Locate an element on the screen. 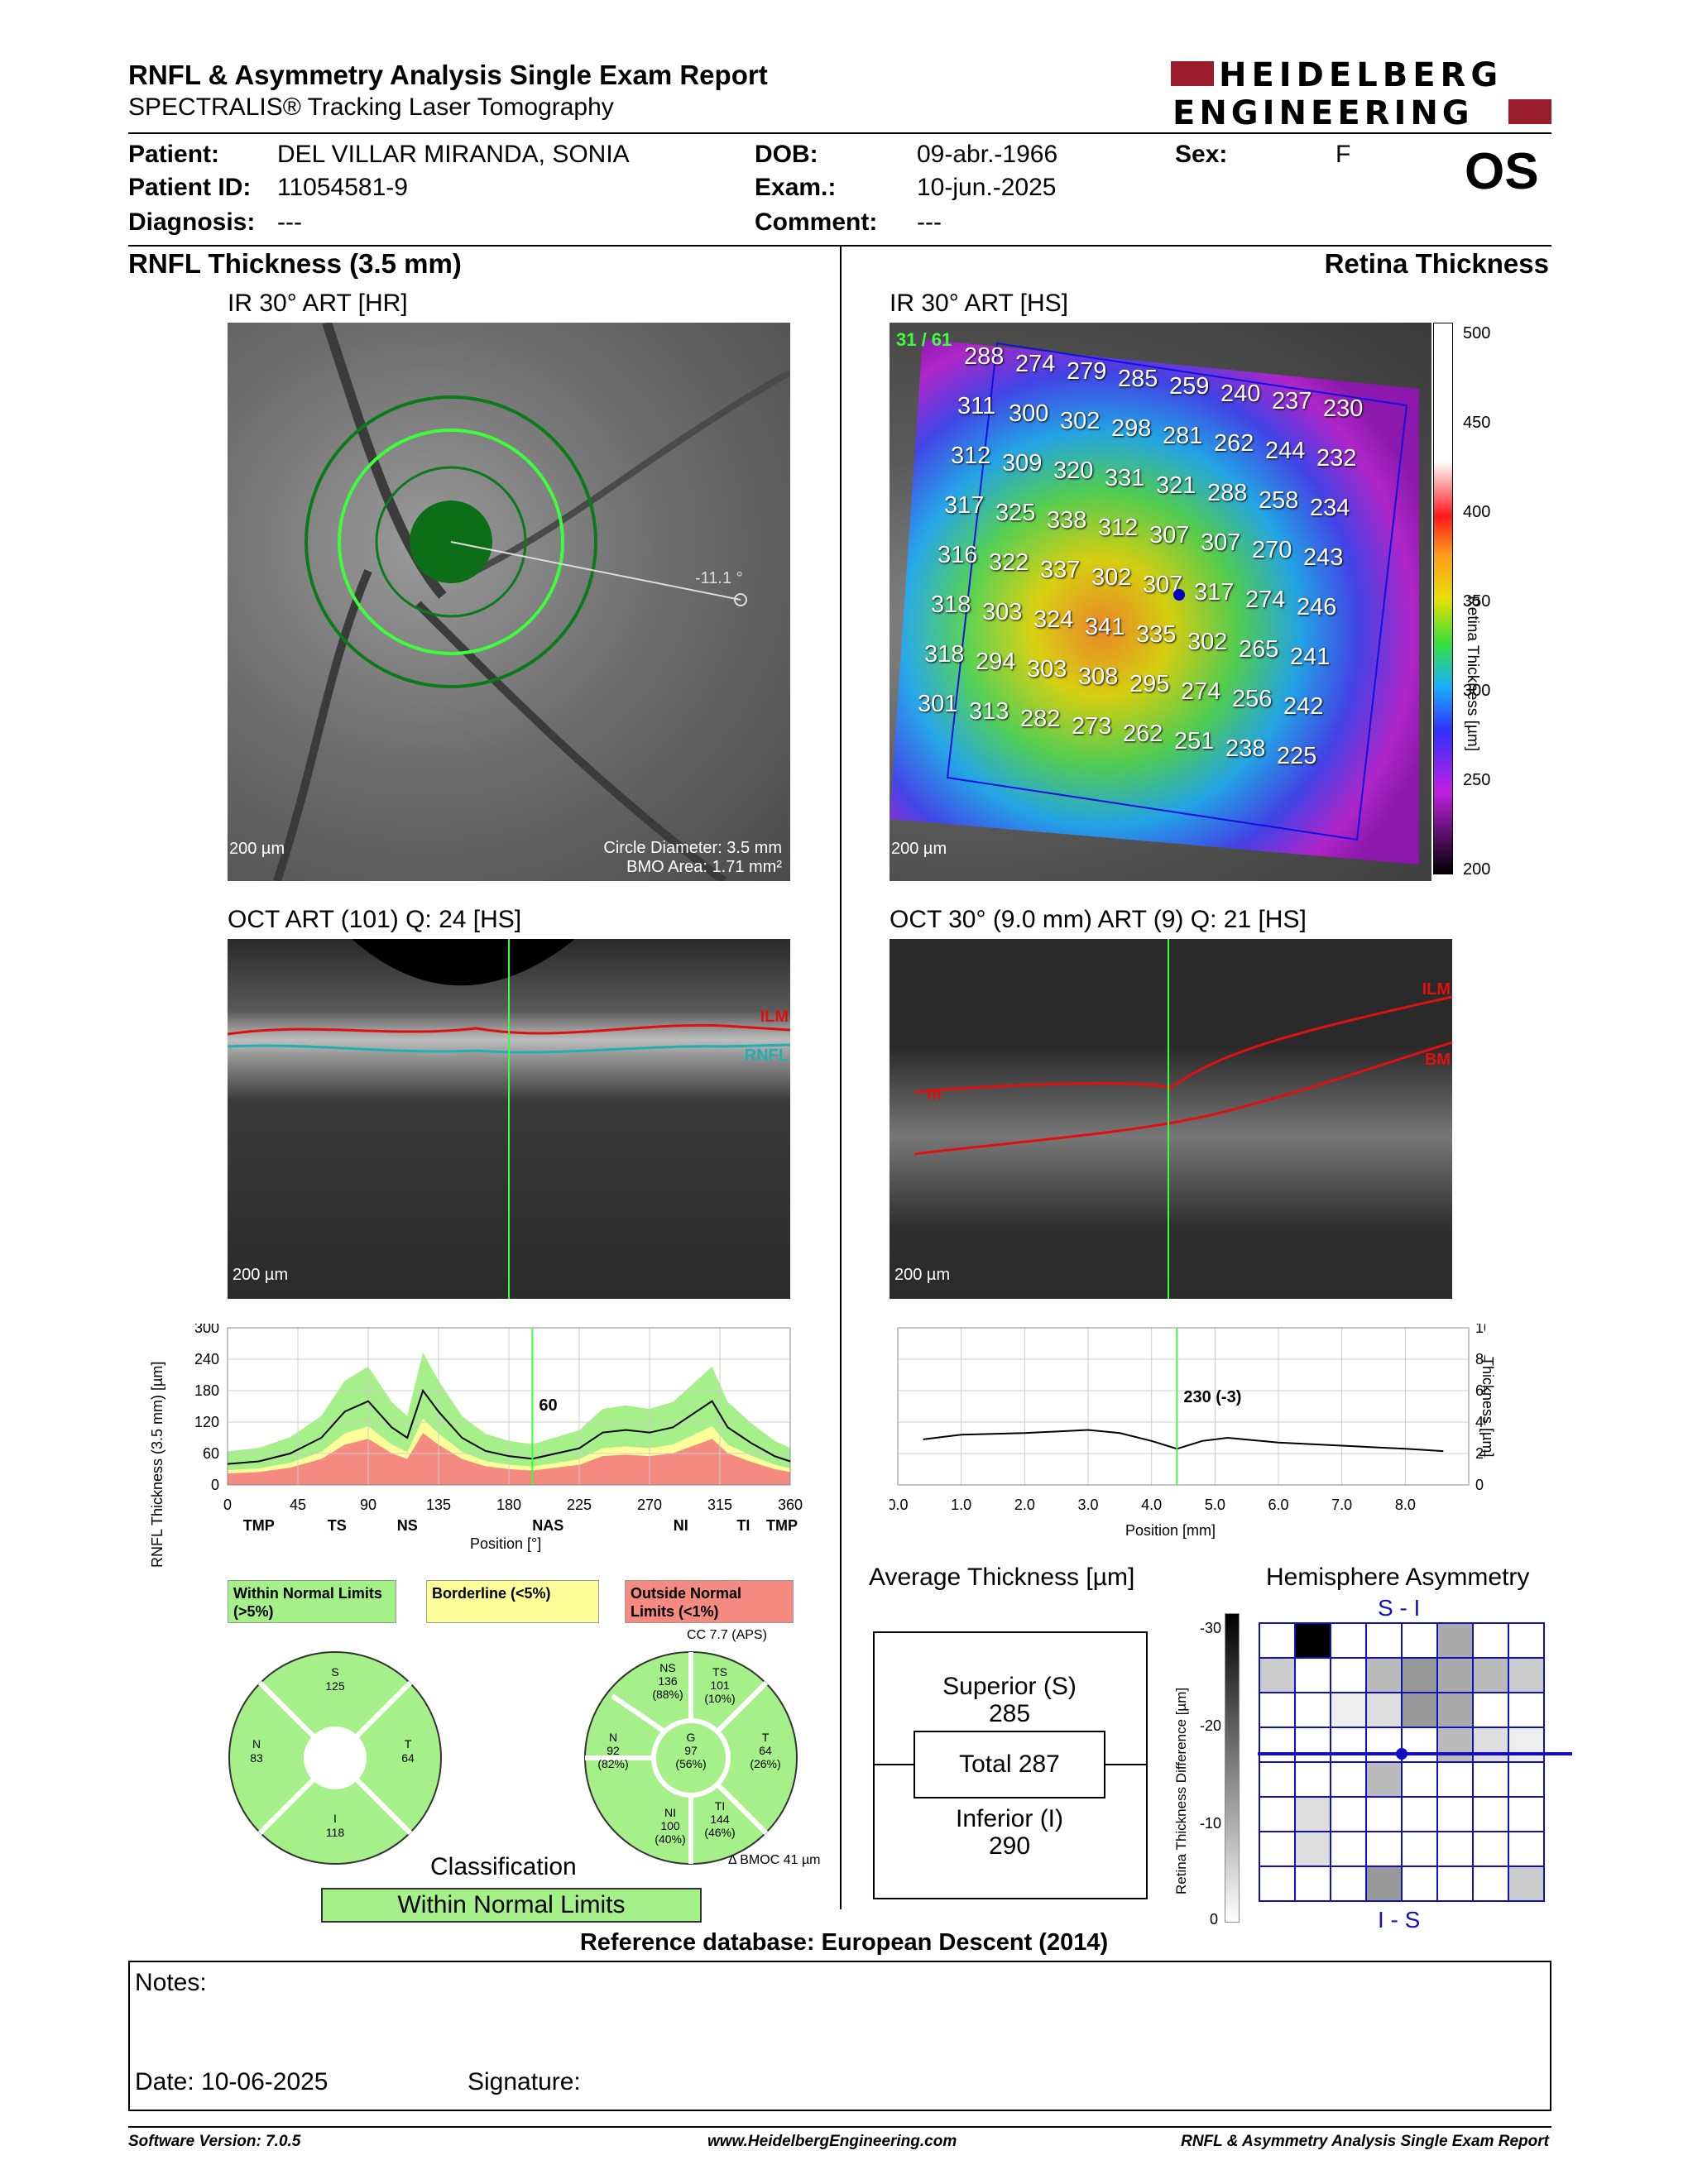 The height and width of the screenshot is (2184, 1688). oct-right-title: OCT 30° (9.0 mm) ART (9) Q: 21 [HS] is located at coordinates (1098, 919).